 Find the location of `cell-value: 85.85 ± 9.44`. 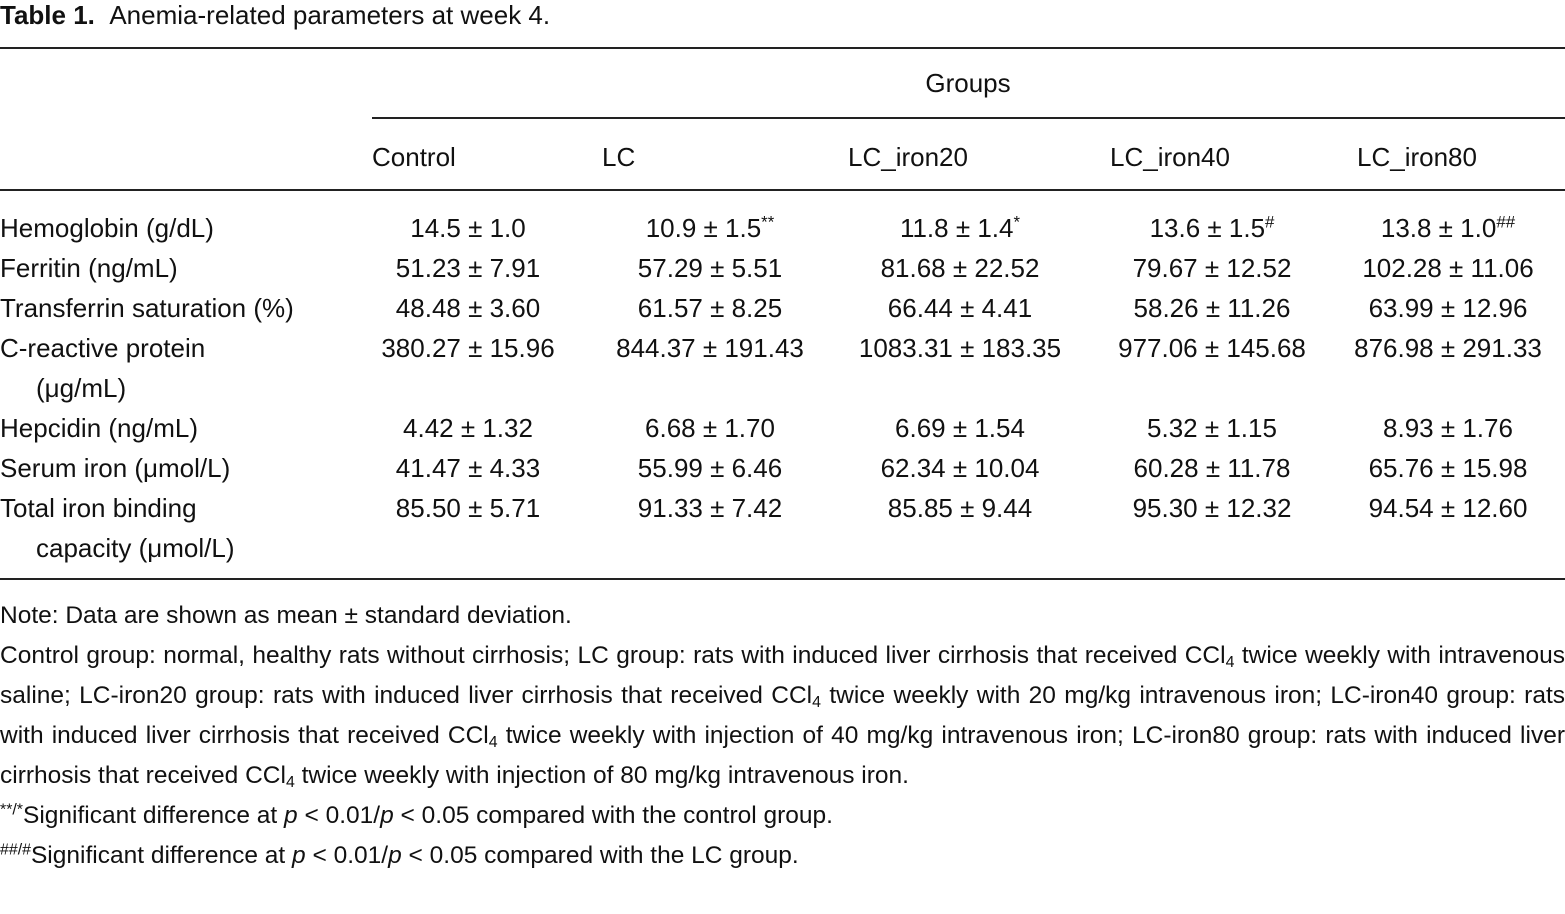

cell-value: 85.85 ± 9.44 is located at coordinates (960, 508).